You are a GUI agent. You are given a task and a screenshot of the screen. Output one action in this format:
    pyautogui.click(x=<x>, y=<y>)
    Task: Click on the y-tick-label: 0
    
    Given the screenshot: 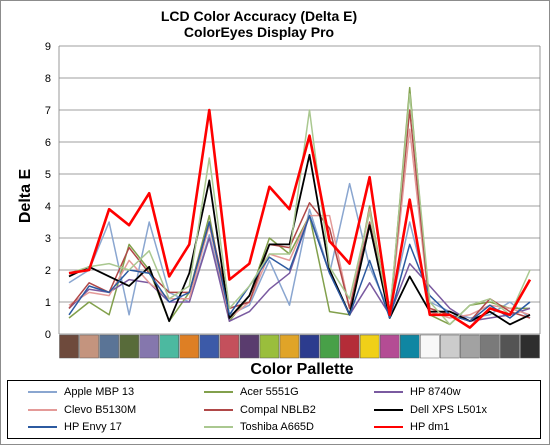 What is the action you would take?
    pyautogui.click(x=48, y=335)
    